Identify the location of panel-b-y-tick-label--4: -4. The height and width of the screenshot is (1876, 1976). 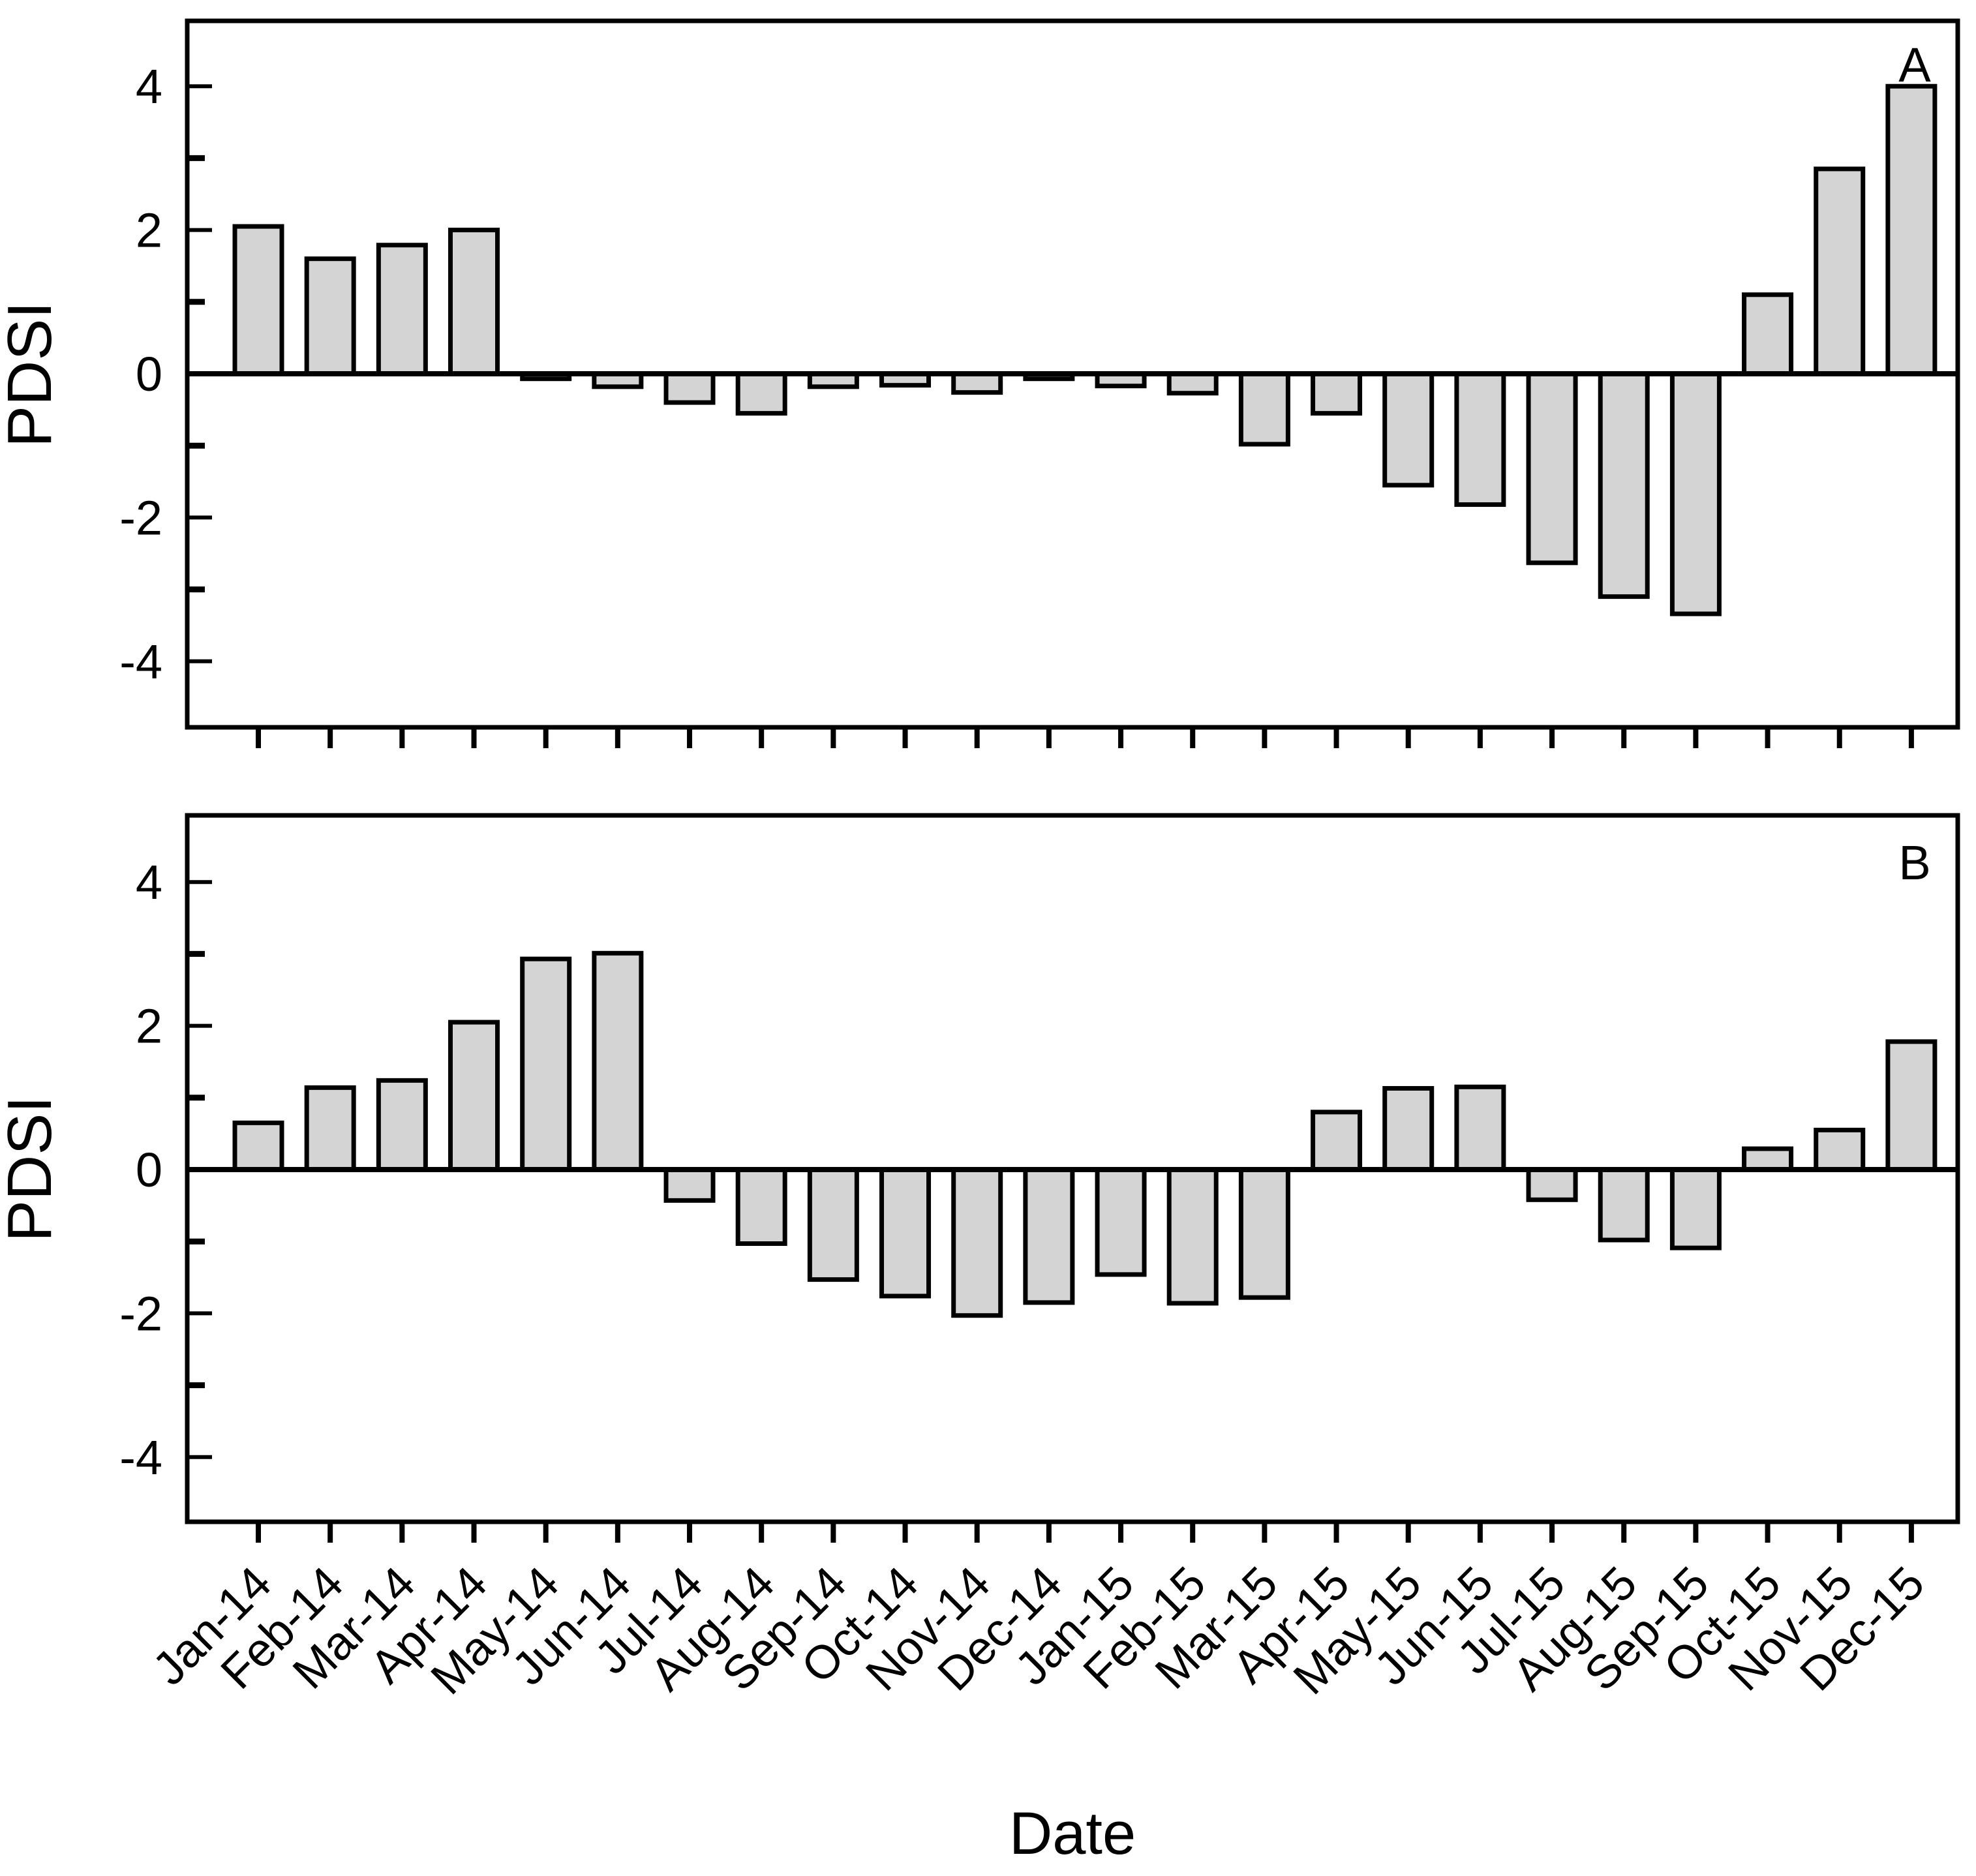
(140, 1457).